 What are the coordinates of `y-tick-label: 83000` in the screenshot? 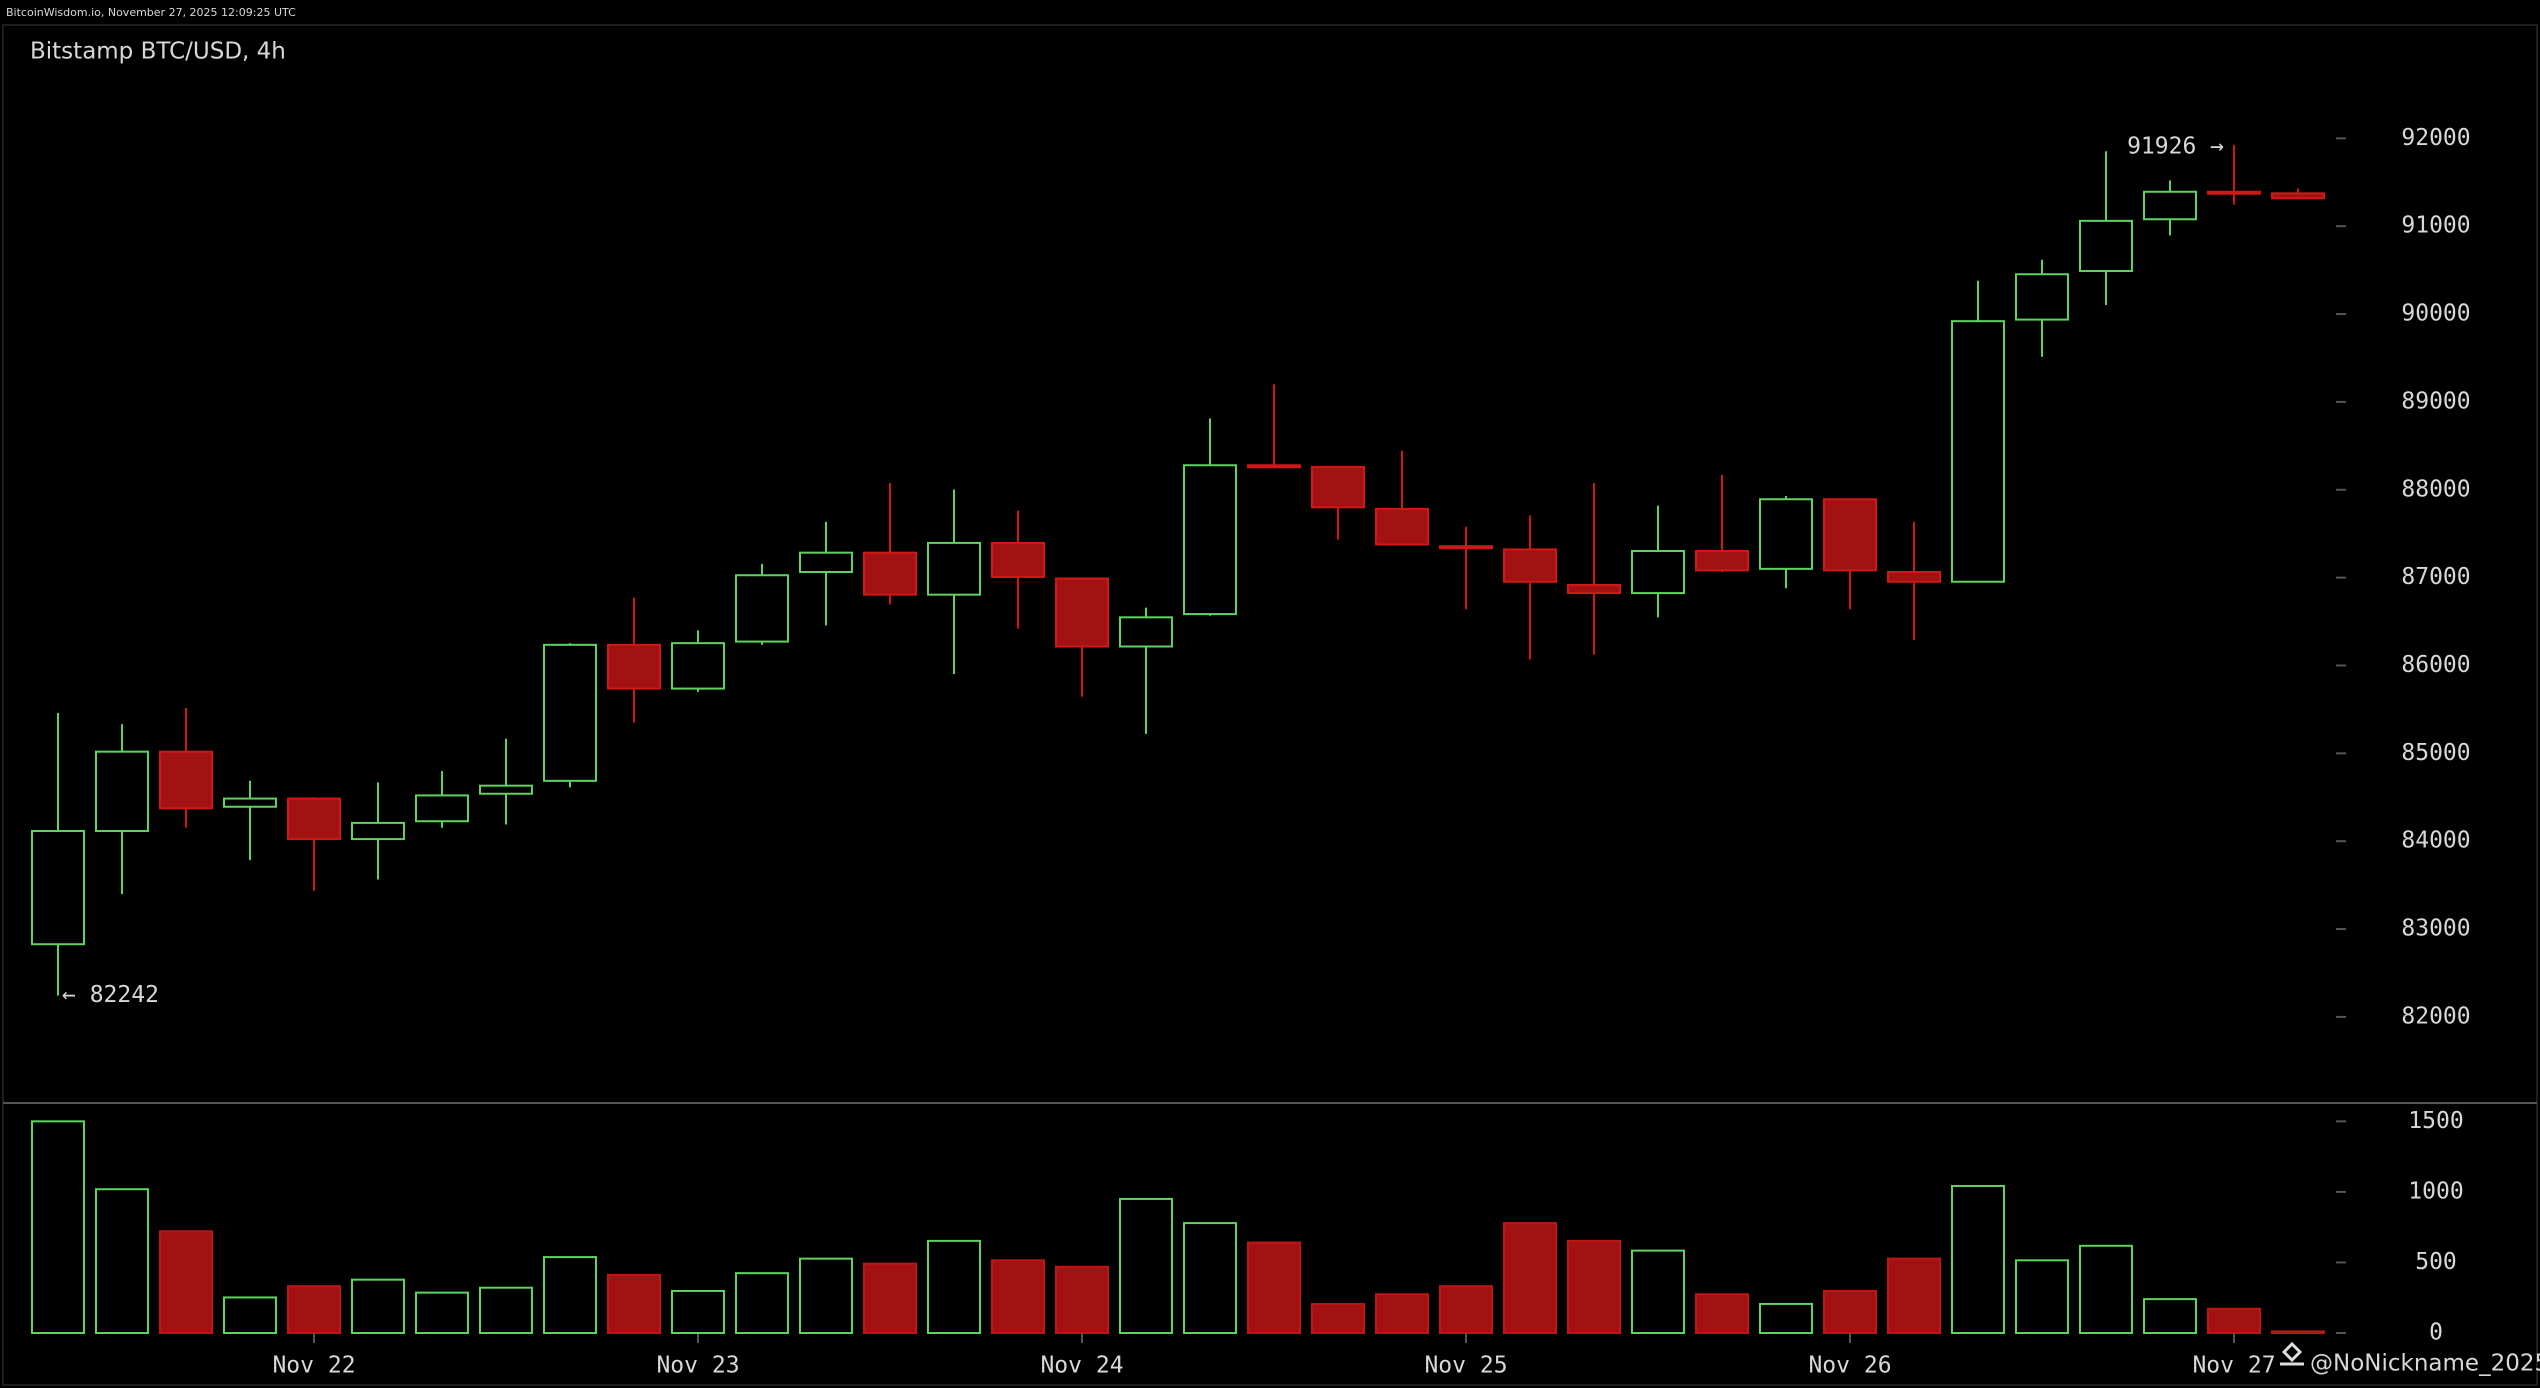 It's located at (2435, 929).